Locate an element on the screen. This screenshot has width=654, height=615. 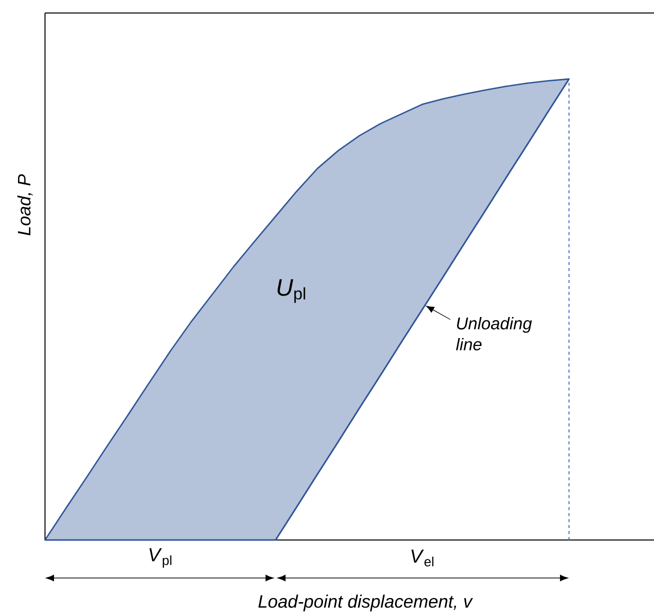
y-axis-title: Load, P is located at coordinates (25, 205).